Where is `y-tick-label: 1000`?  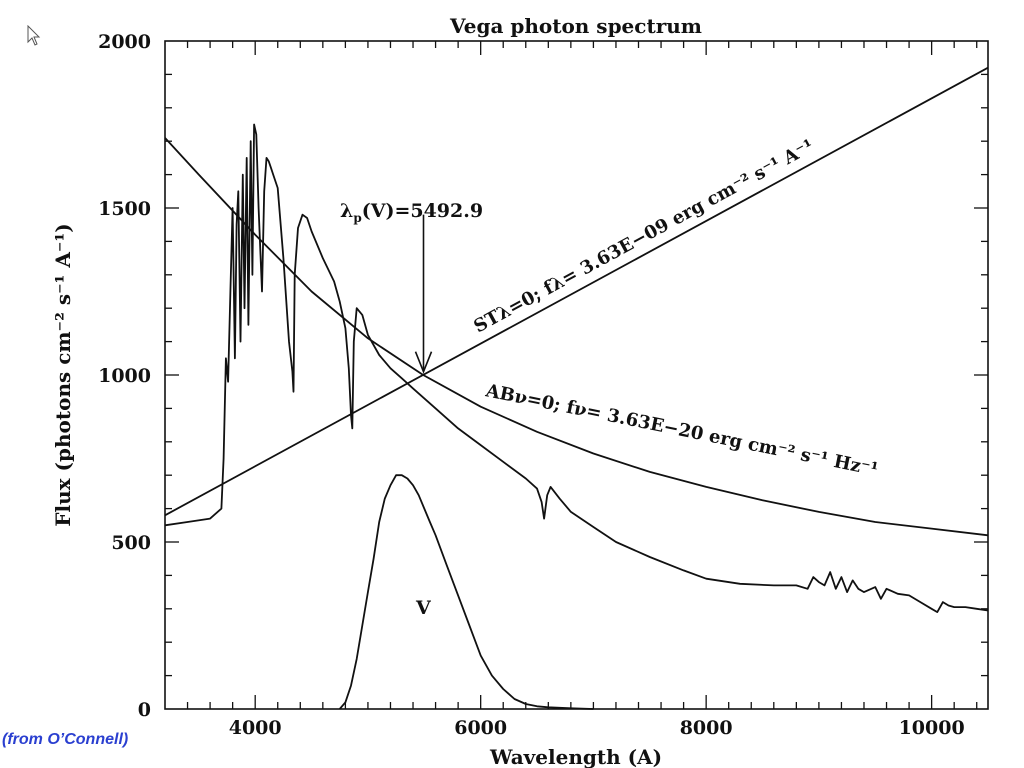 y-tick-label: 1000 is located at coordinates (124, 376).